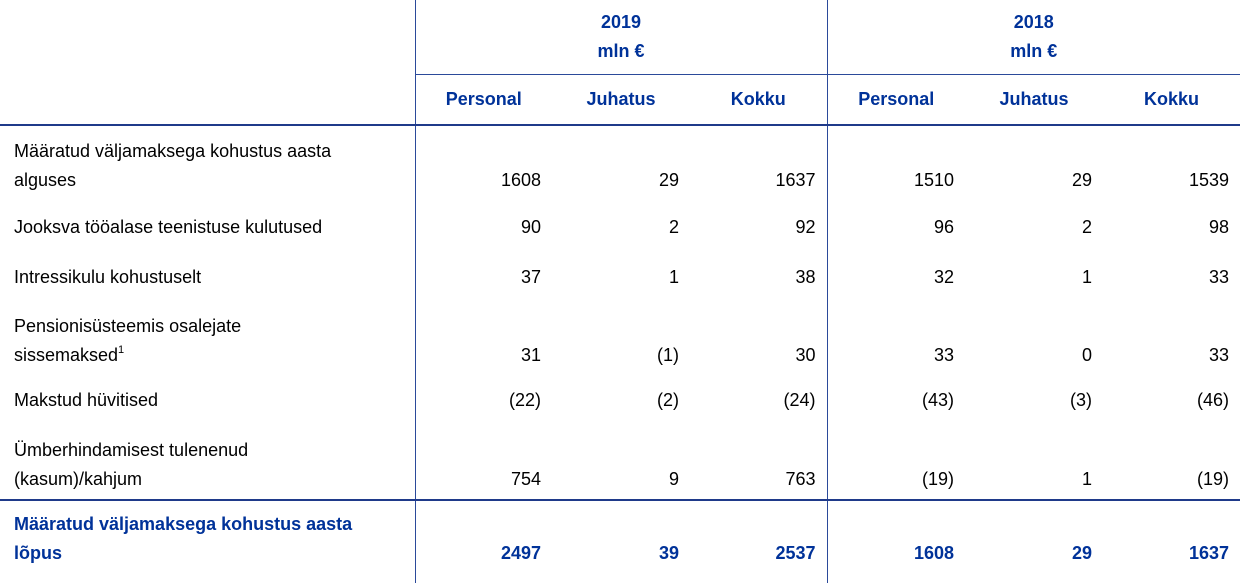 This screenshot has width=1240, height=583. Describe the element at coordinates (78, 479) in the screenshot. I see `label-line: (kasum)/kahjum` at that location.